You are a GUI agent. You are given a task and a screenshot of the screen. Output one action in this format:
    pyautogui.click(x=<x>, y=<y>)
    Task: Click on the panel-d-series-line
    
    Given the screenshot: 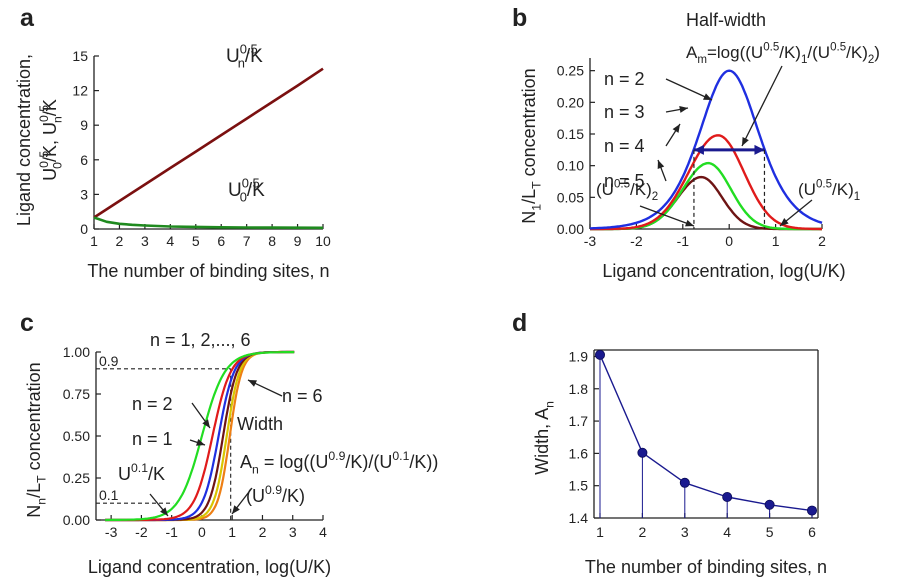 What is the action you would take?
    pyautogui.click(x=706, y=433)
    